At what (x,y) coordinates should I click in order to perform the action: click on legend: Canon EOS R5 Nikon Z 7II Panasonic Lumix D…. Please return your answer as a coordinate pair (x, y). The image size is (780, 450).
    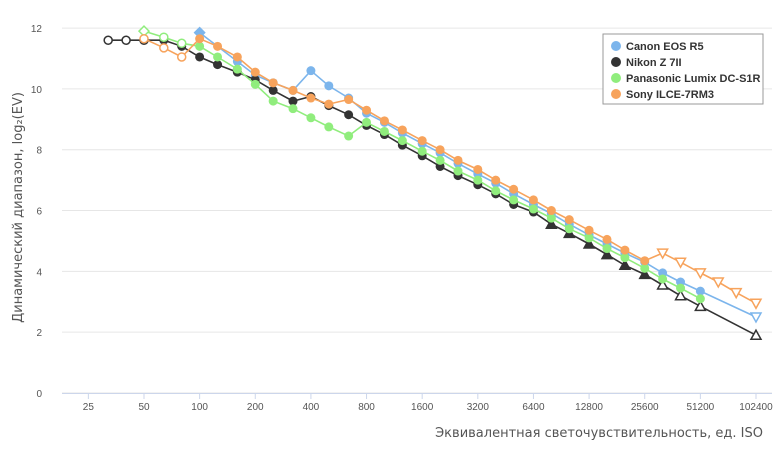
    Looking at the image, I should click on (683, 69).